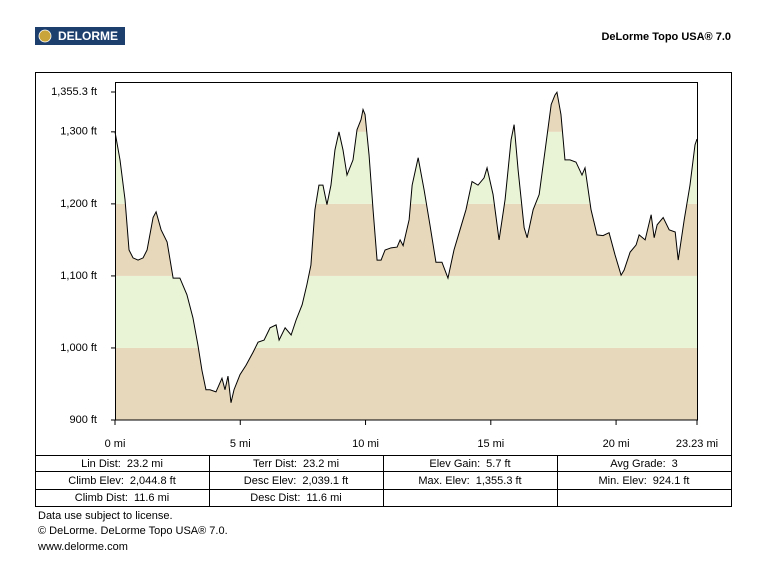  What do you see at coordinates (270, 481) in the screenshot?
I see `stat-label: Desc Elev:` at bounding box center [270, 481].